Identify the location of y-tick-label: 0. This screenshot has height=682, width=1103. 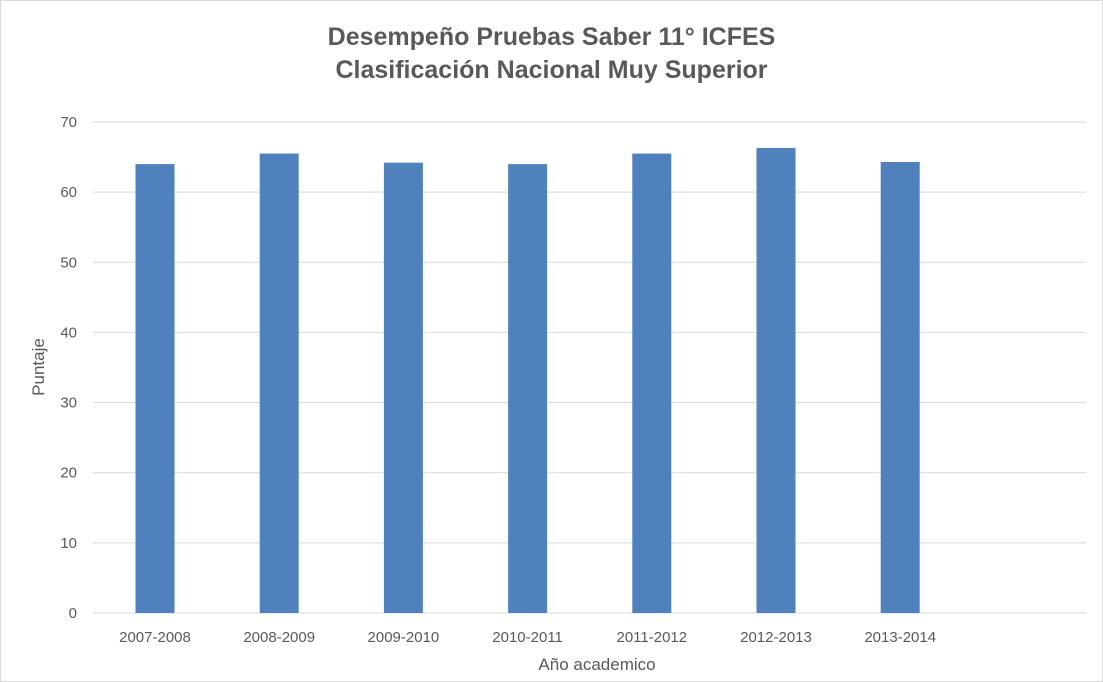
(73, 613).